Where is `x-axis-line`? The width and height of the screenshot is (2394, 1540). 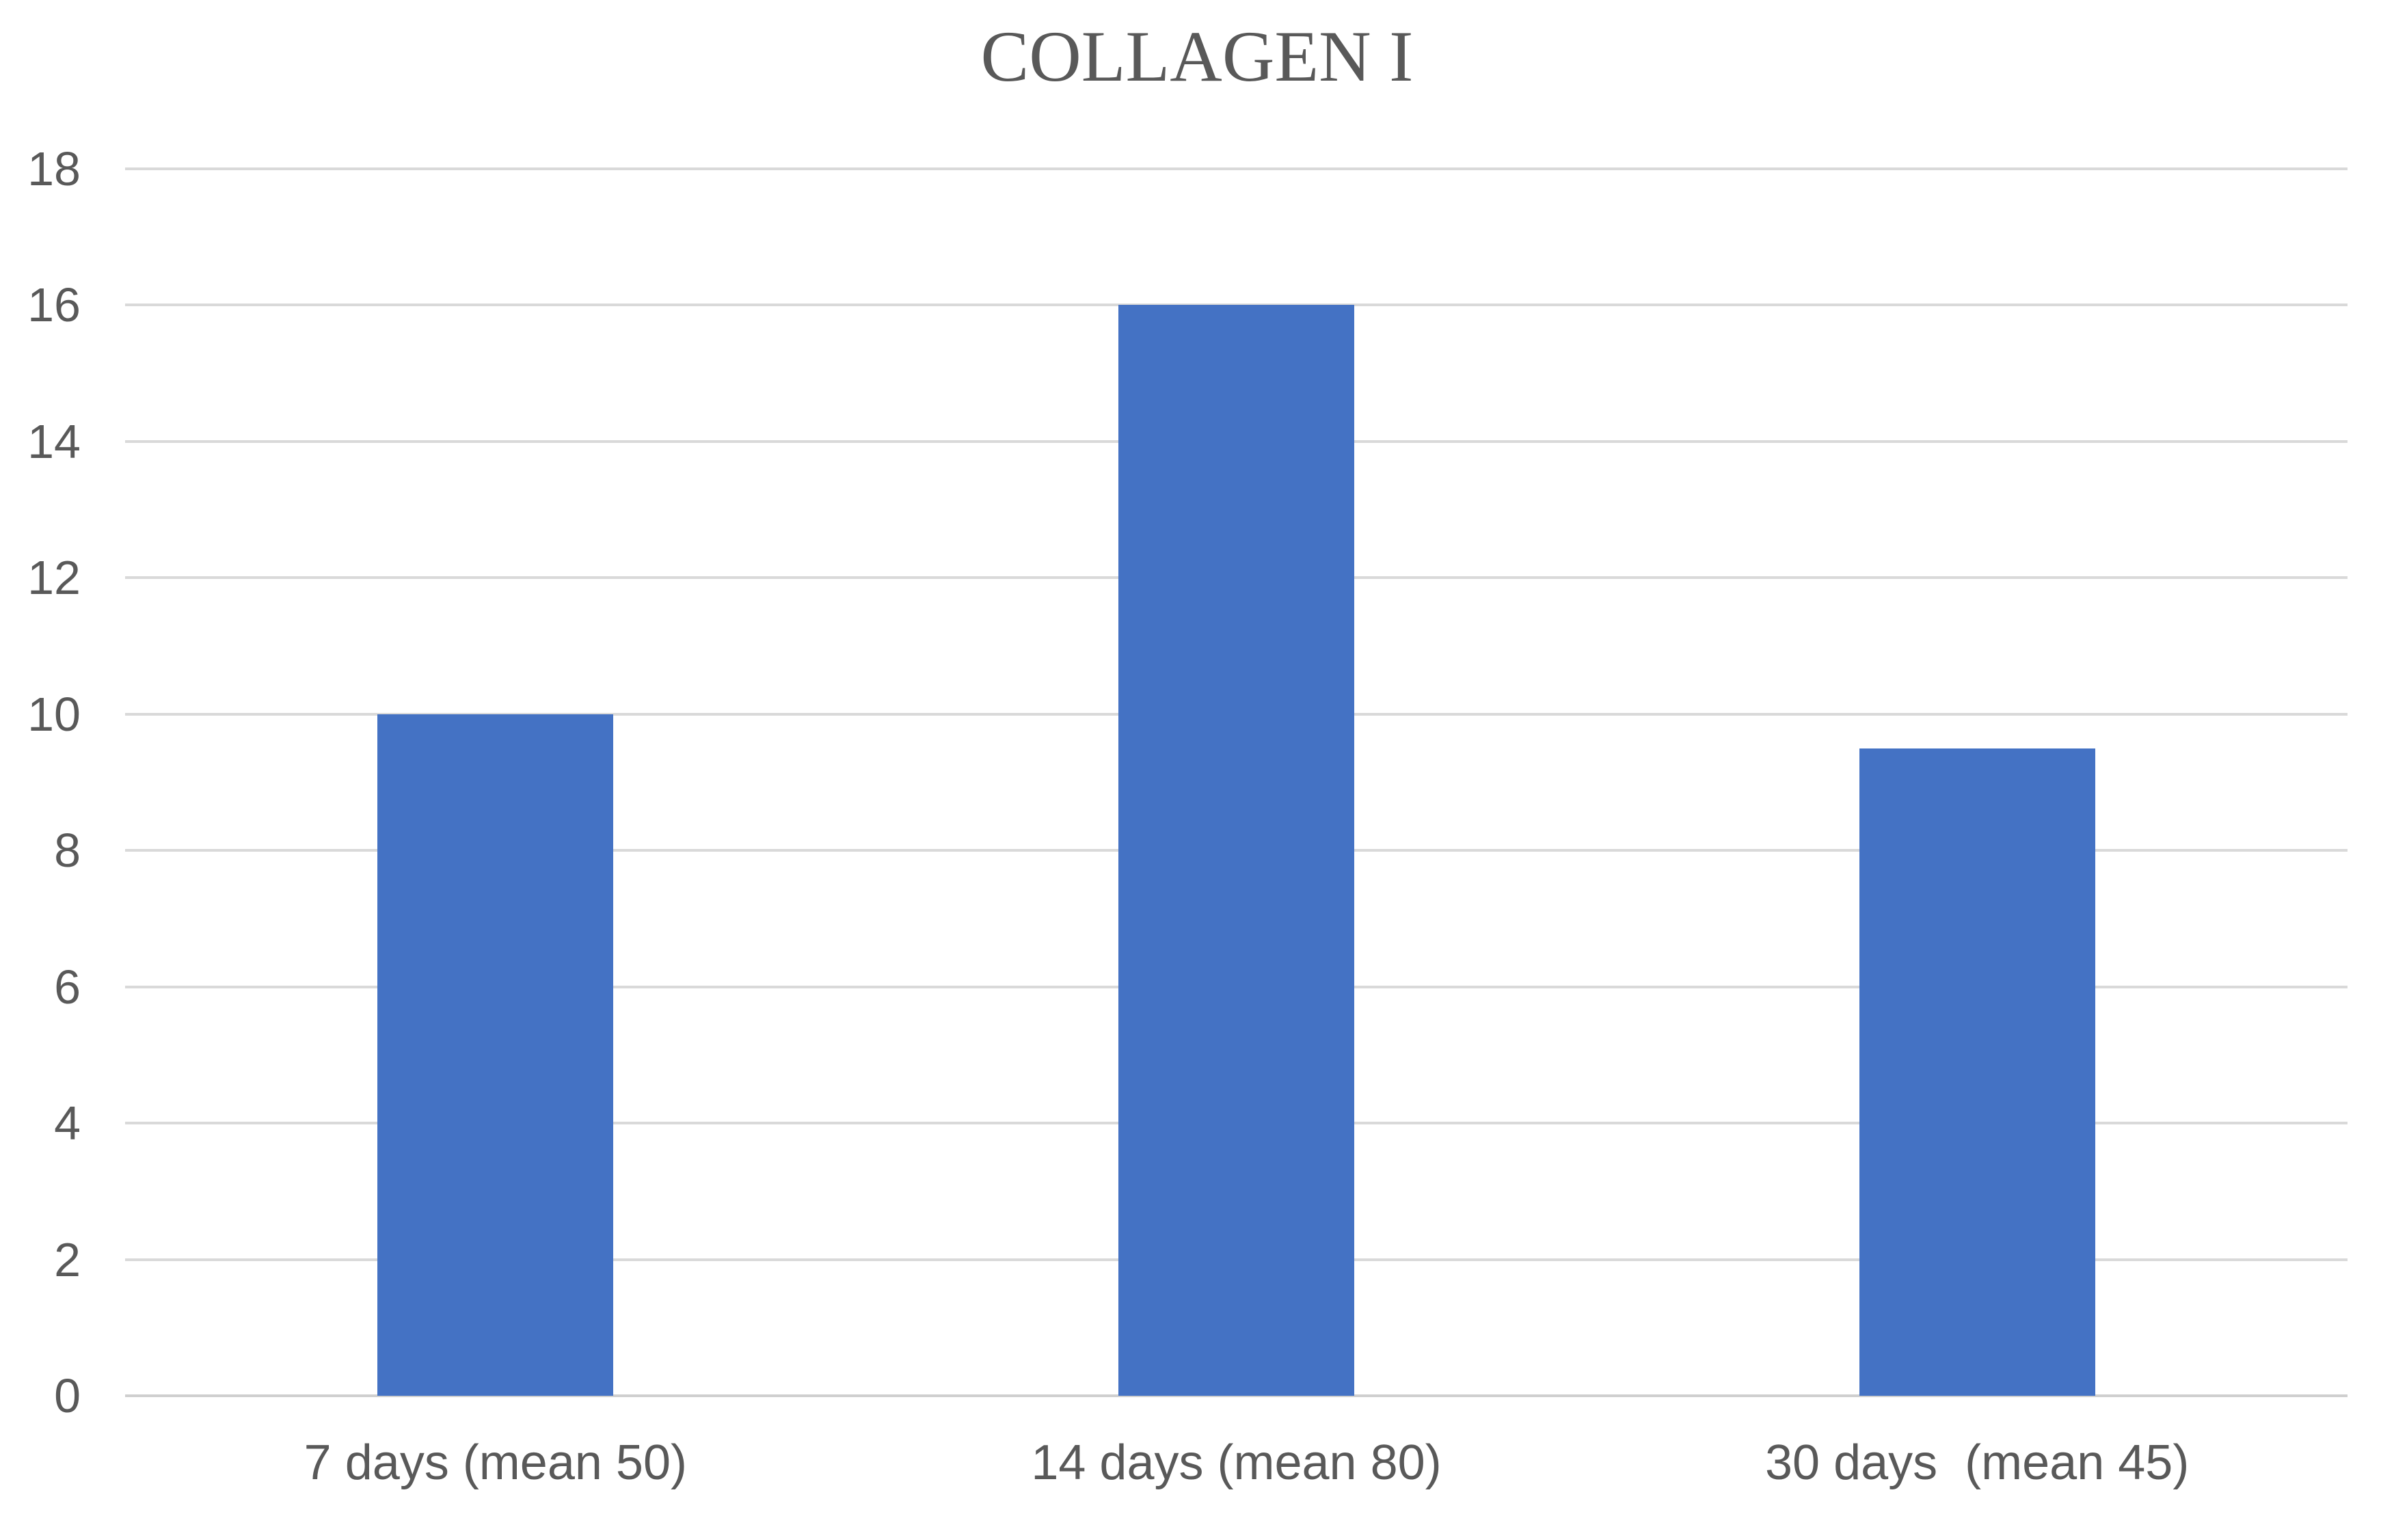
x-axis-line is located at coordinates (1236, 1395).